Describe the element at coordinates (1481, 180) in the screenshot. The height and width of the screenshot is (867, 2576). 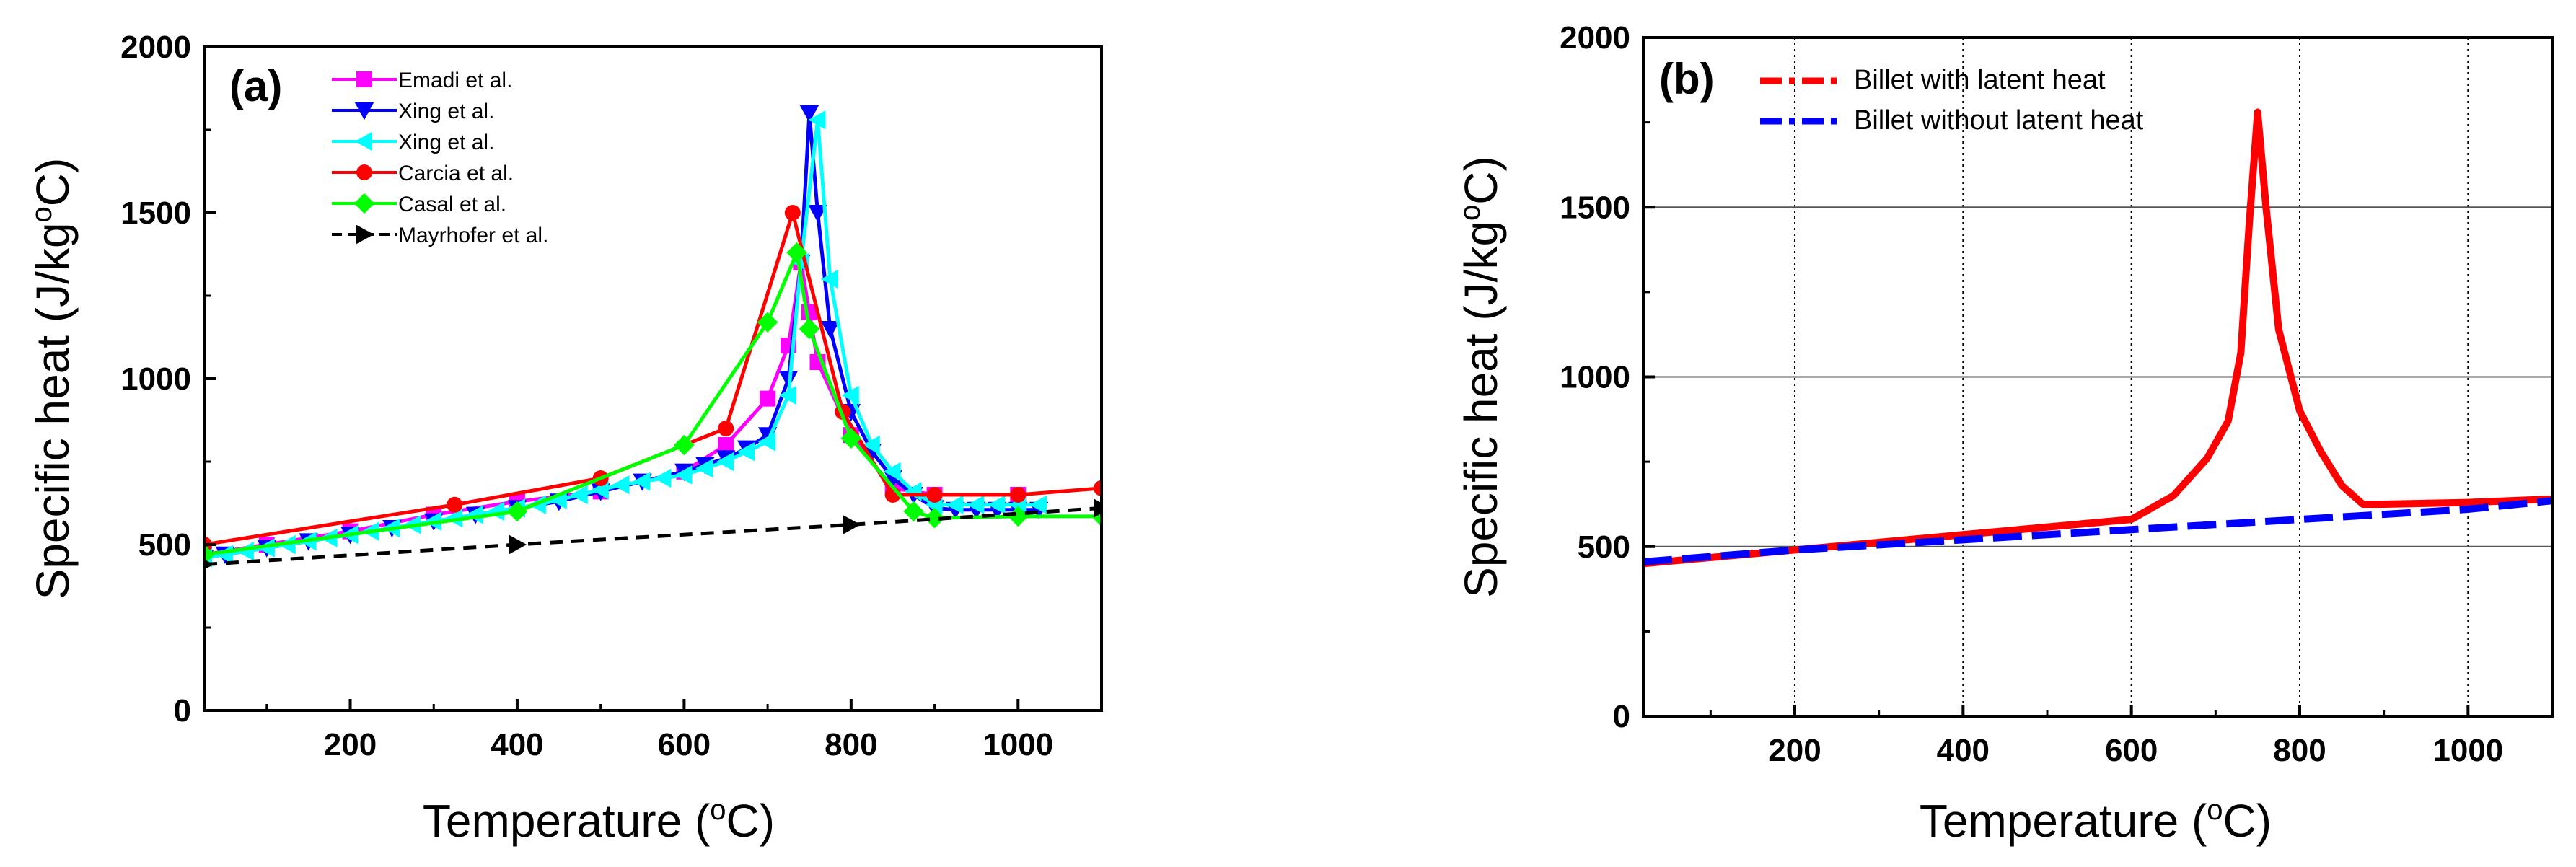
I see `y-axis-title-unit: C)` at that location.